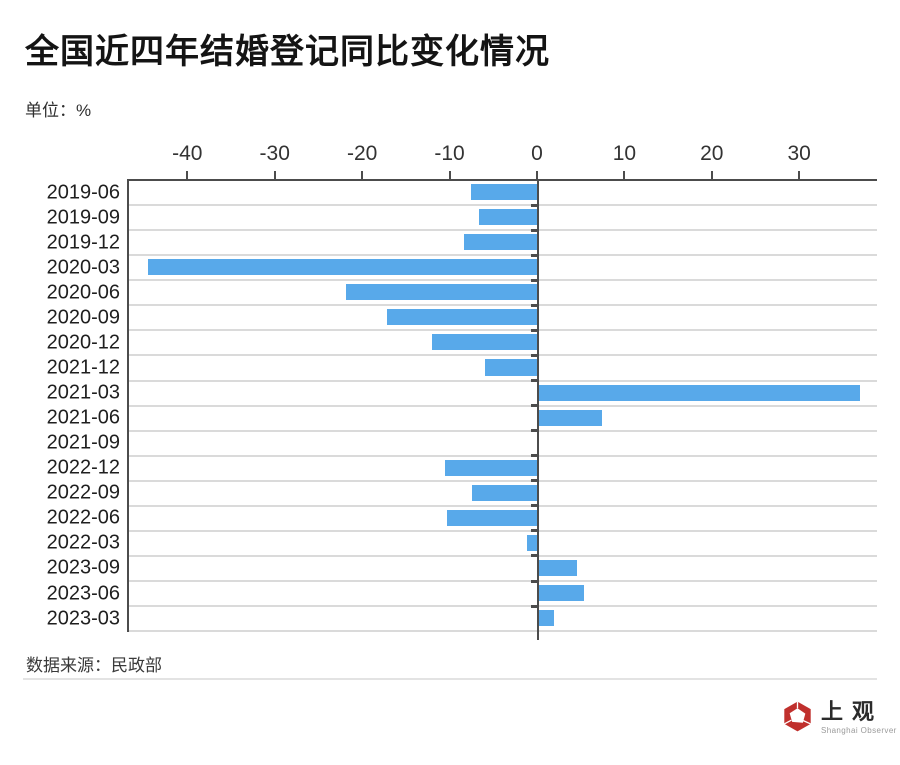 The height and width of the screenshot is (765, 900). Describe the element at coordinates (462, 244) in the screenshot. I see `category-row: 2019-12` at that location.